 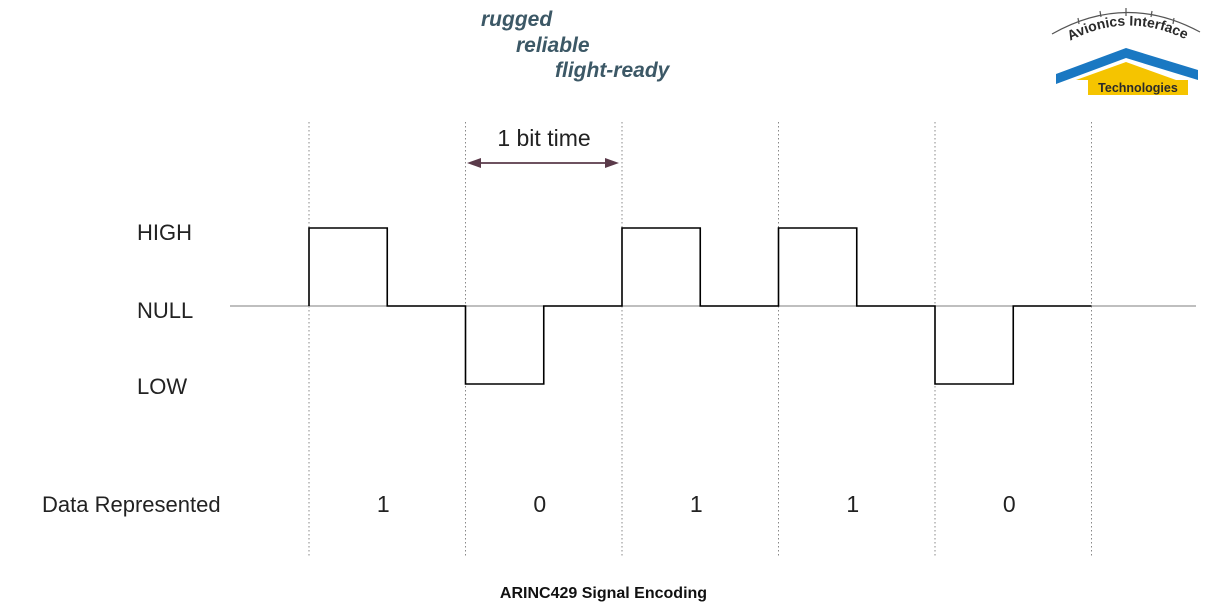 I want to click on logo-text-technologies: Technologies, so click(x=1138, y=88).